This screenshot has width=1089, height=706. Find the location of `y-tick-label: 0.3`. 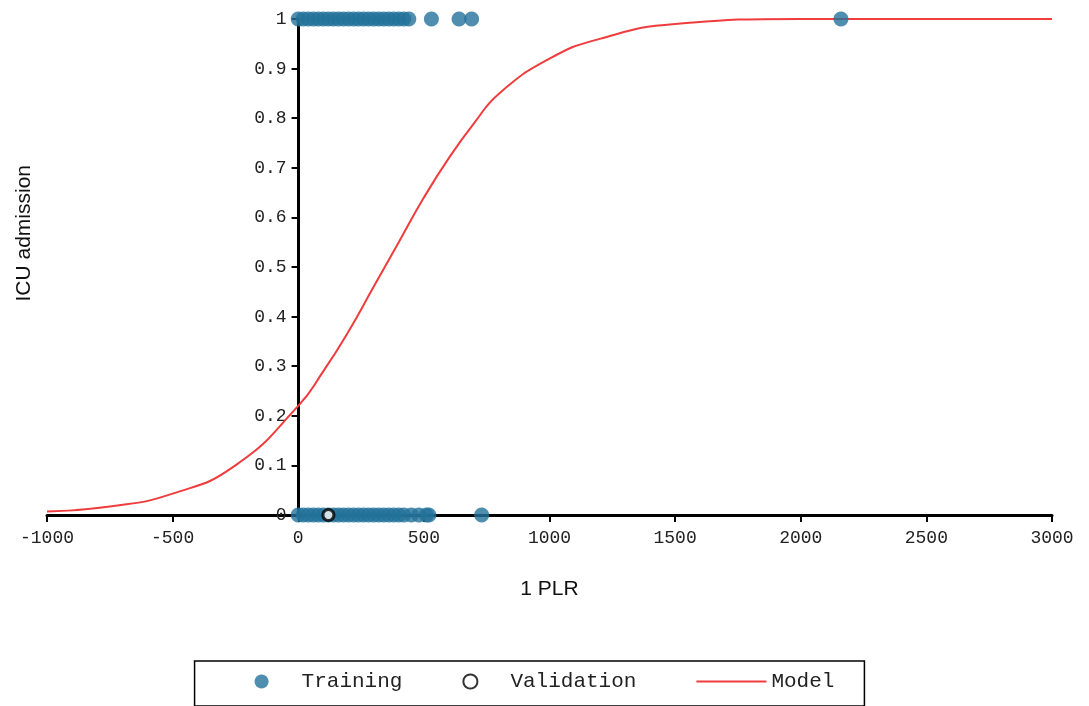

y-tick-label: 0.3 is located at coordinates (270, 366).